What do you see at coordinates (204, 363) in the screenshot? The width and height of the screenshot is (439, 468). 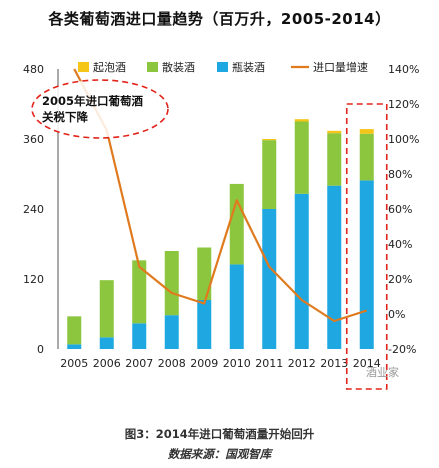 I see `x-tick-label: 2009` at bounding box center [204, 363].